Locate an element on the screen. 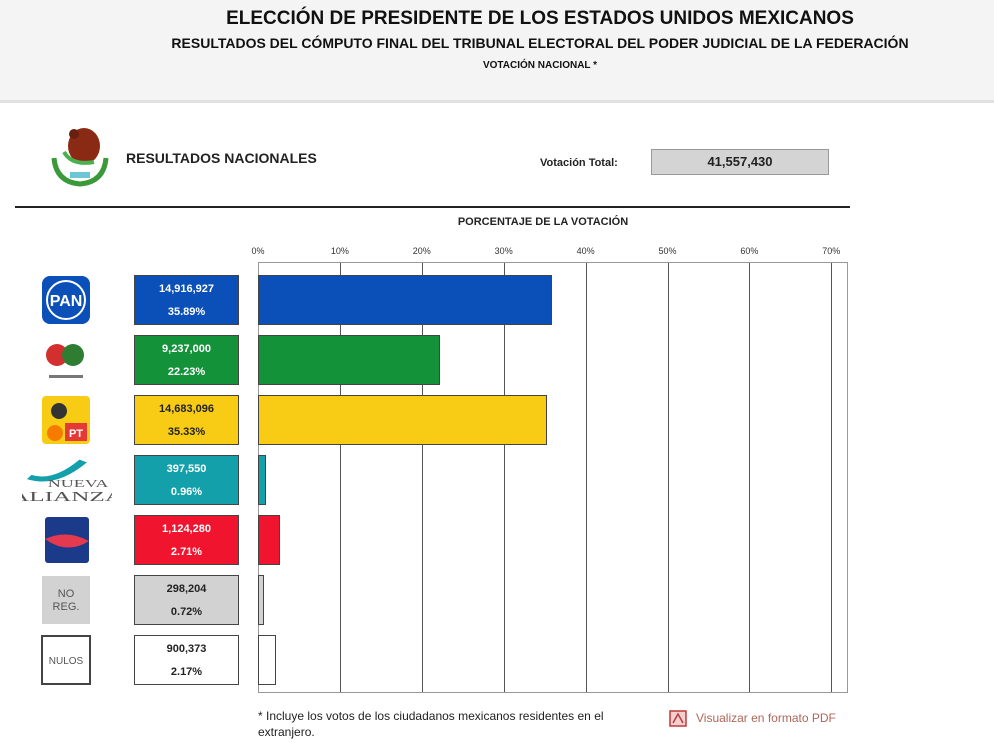 Image resolution: width=994 pixels, height=743 pixels. vote-count-box: 14,916,927 35.89% is located at coordinates (186, 300).